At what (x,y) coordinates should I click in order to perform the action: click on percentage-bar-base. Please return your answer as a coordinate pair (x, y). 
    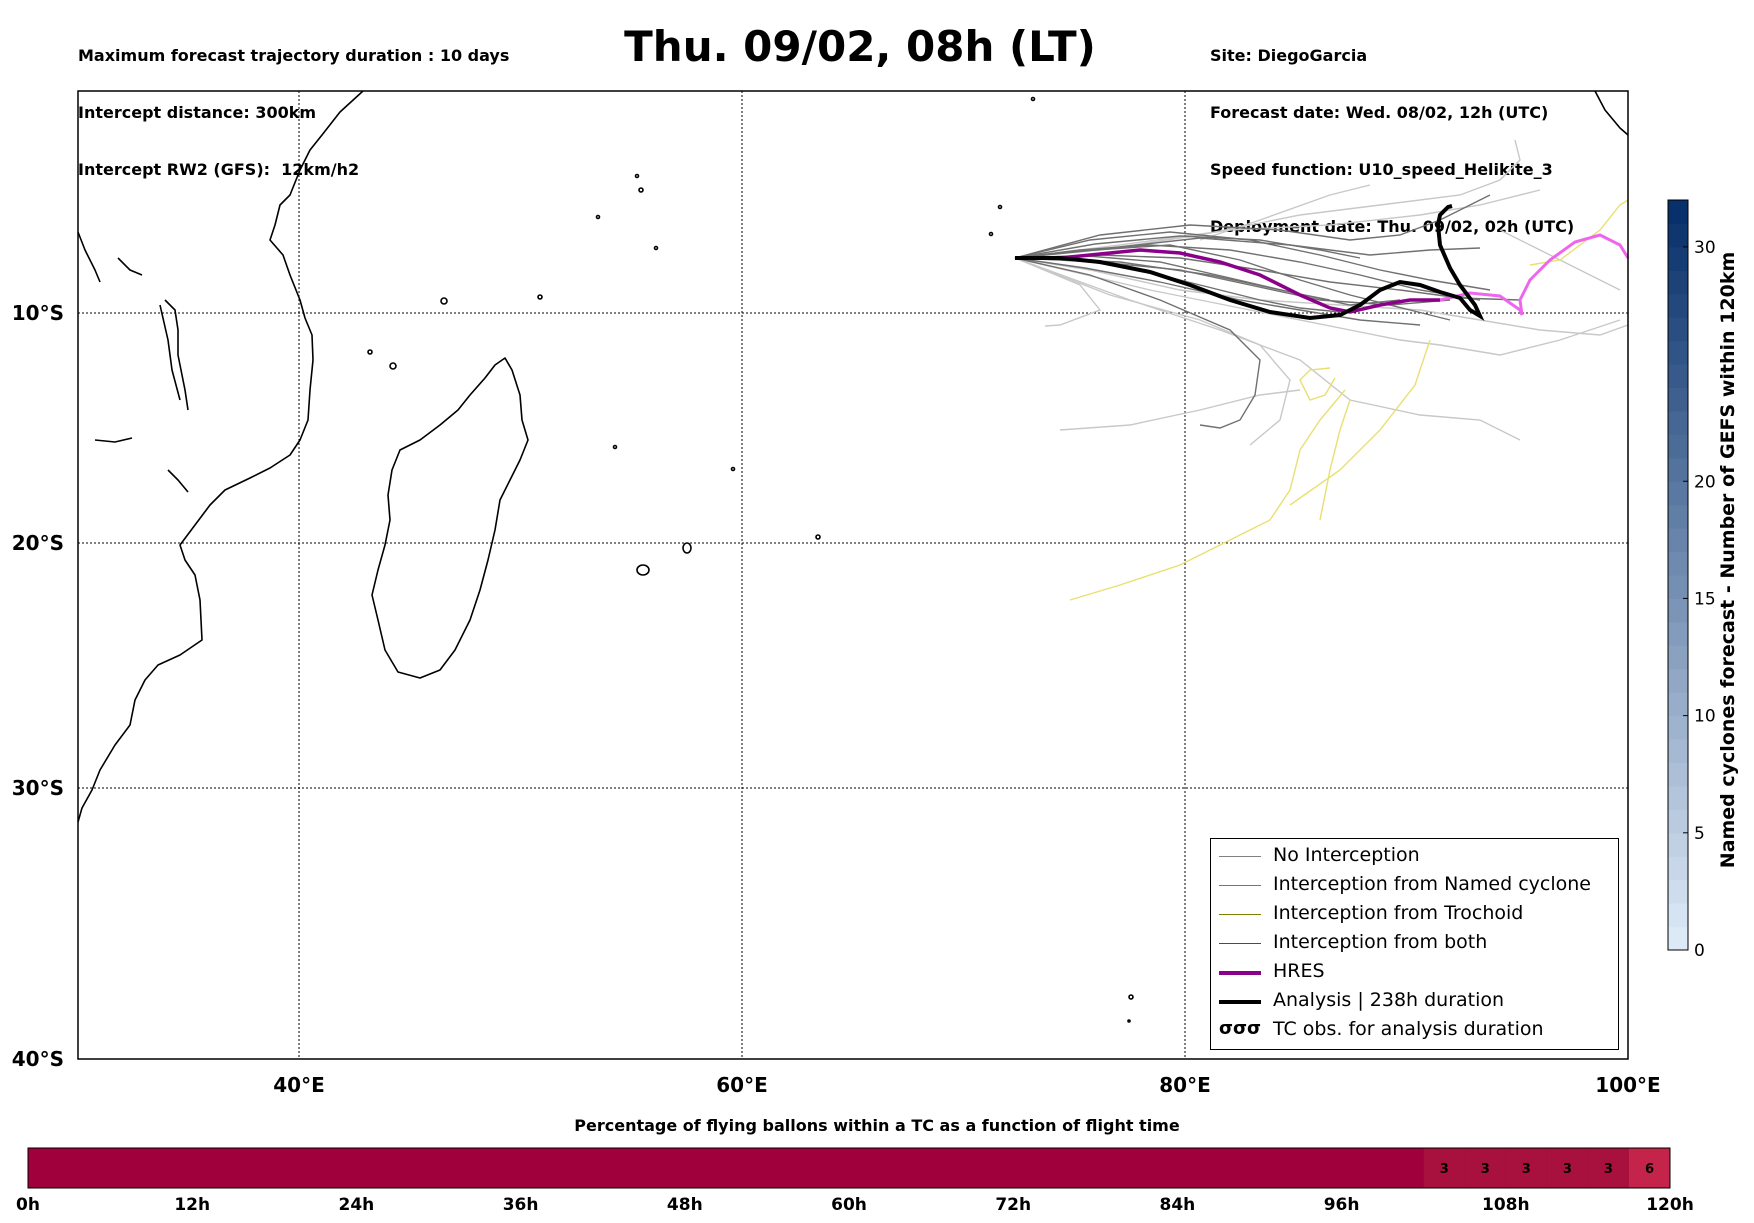
    Looking at the image, I should click on (849, 1168).